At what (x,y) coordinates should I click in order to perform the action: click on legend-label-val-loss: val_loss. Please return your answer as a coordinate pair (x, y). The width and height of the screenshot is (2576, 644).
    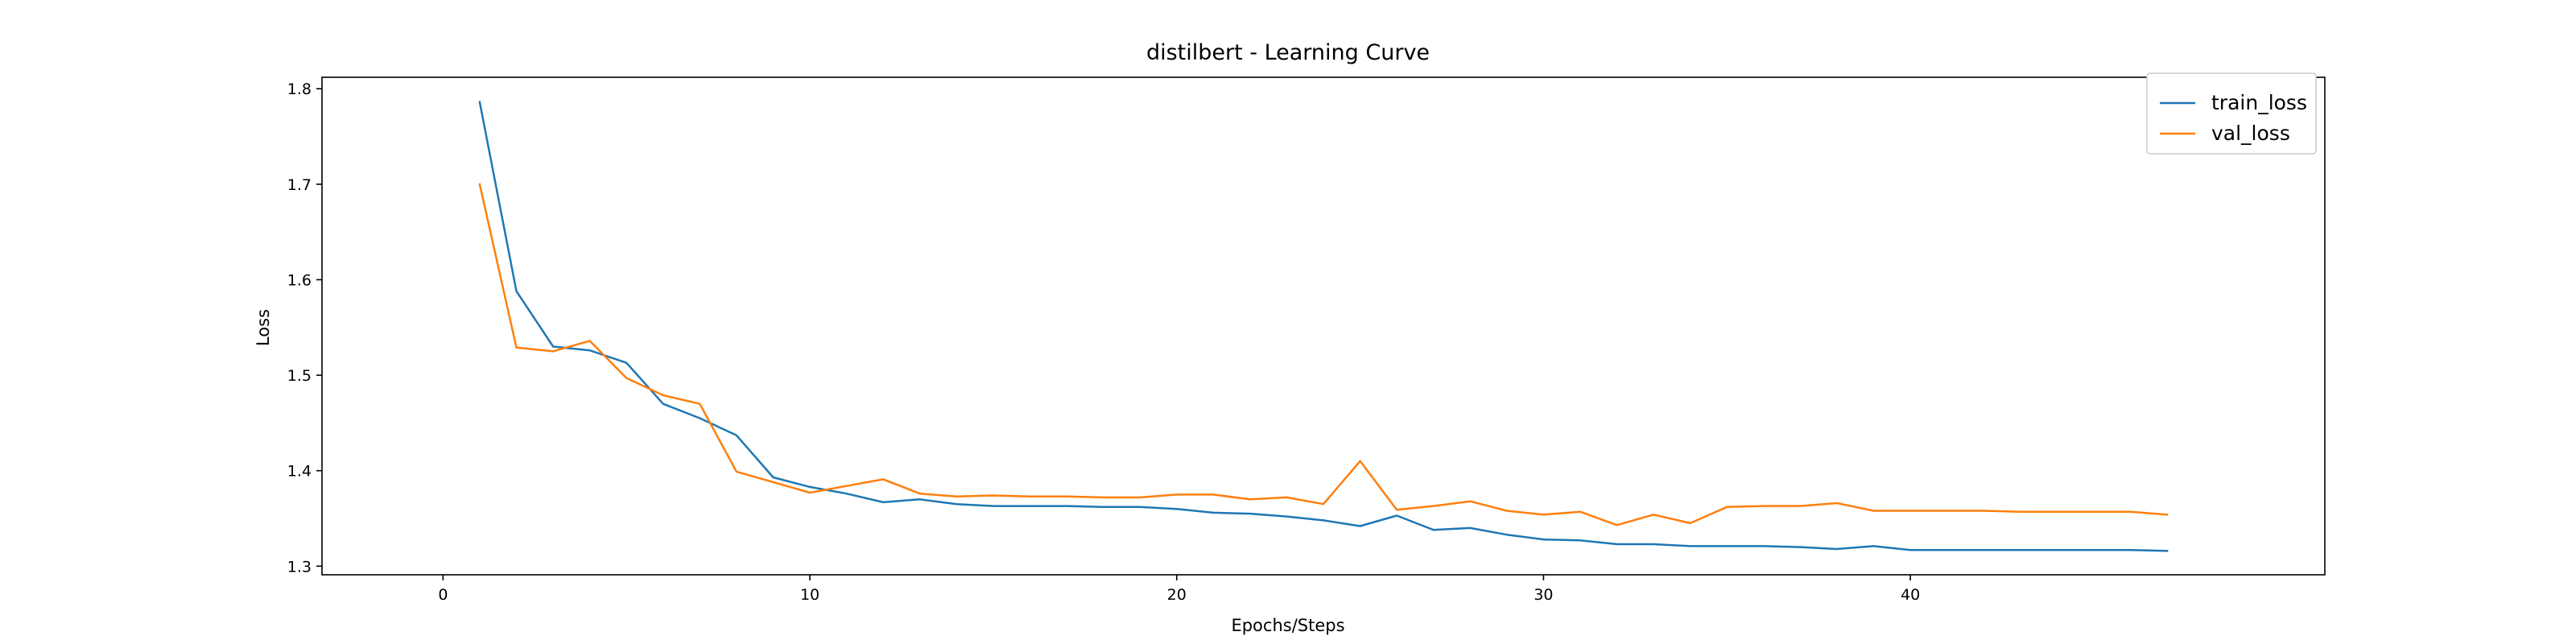
    Looking at the image, I should click on (2250, 133).